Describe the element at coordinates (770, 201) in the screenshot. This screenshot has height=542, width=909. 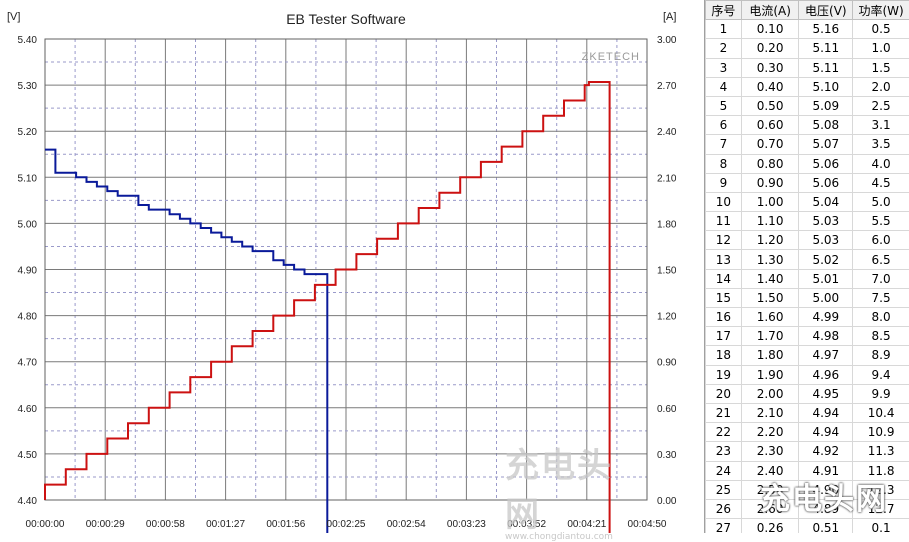
I see `cell-current: 1.00` at that location.